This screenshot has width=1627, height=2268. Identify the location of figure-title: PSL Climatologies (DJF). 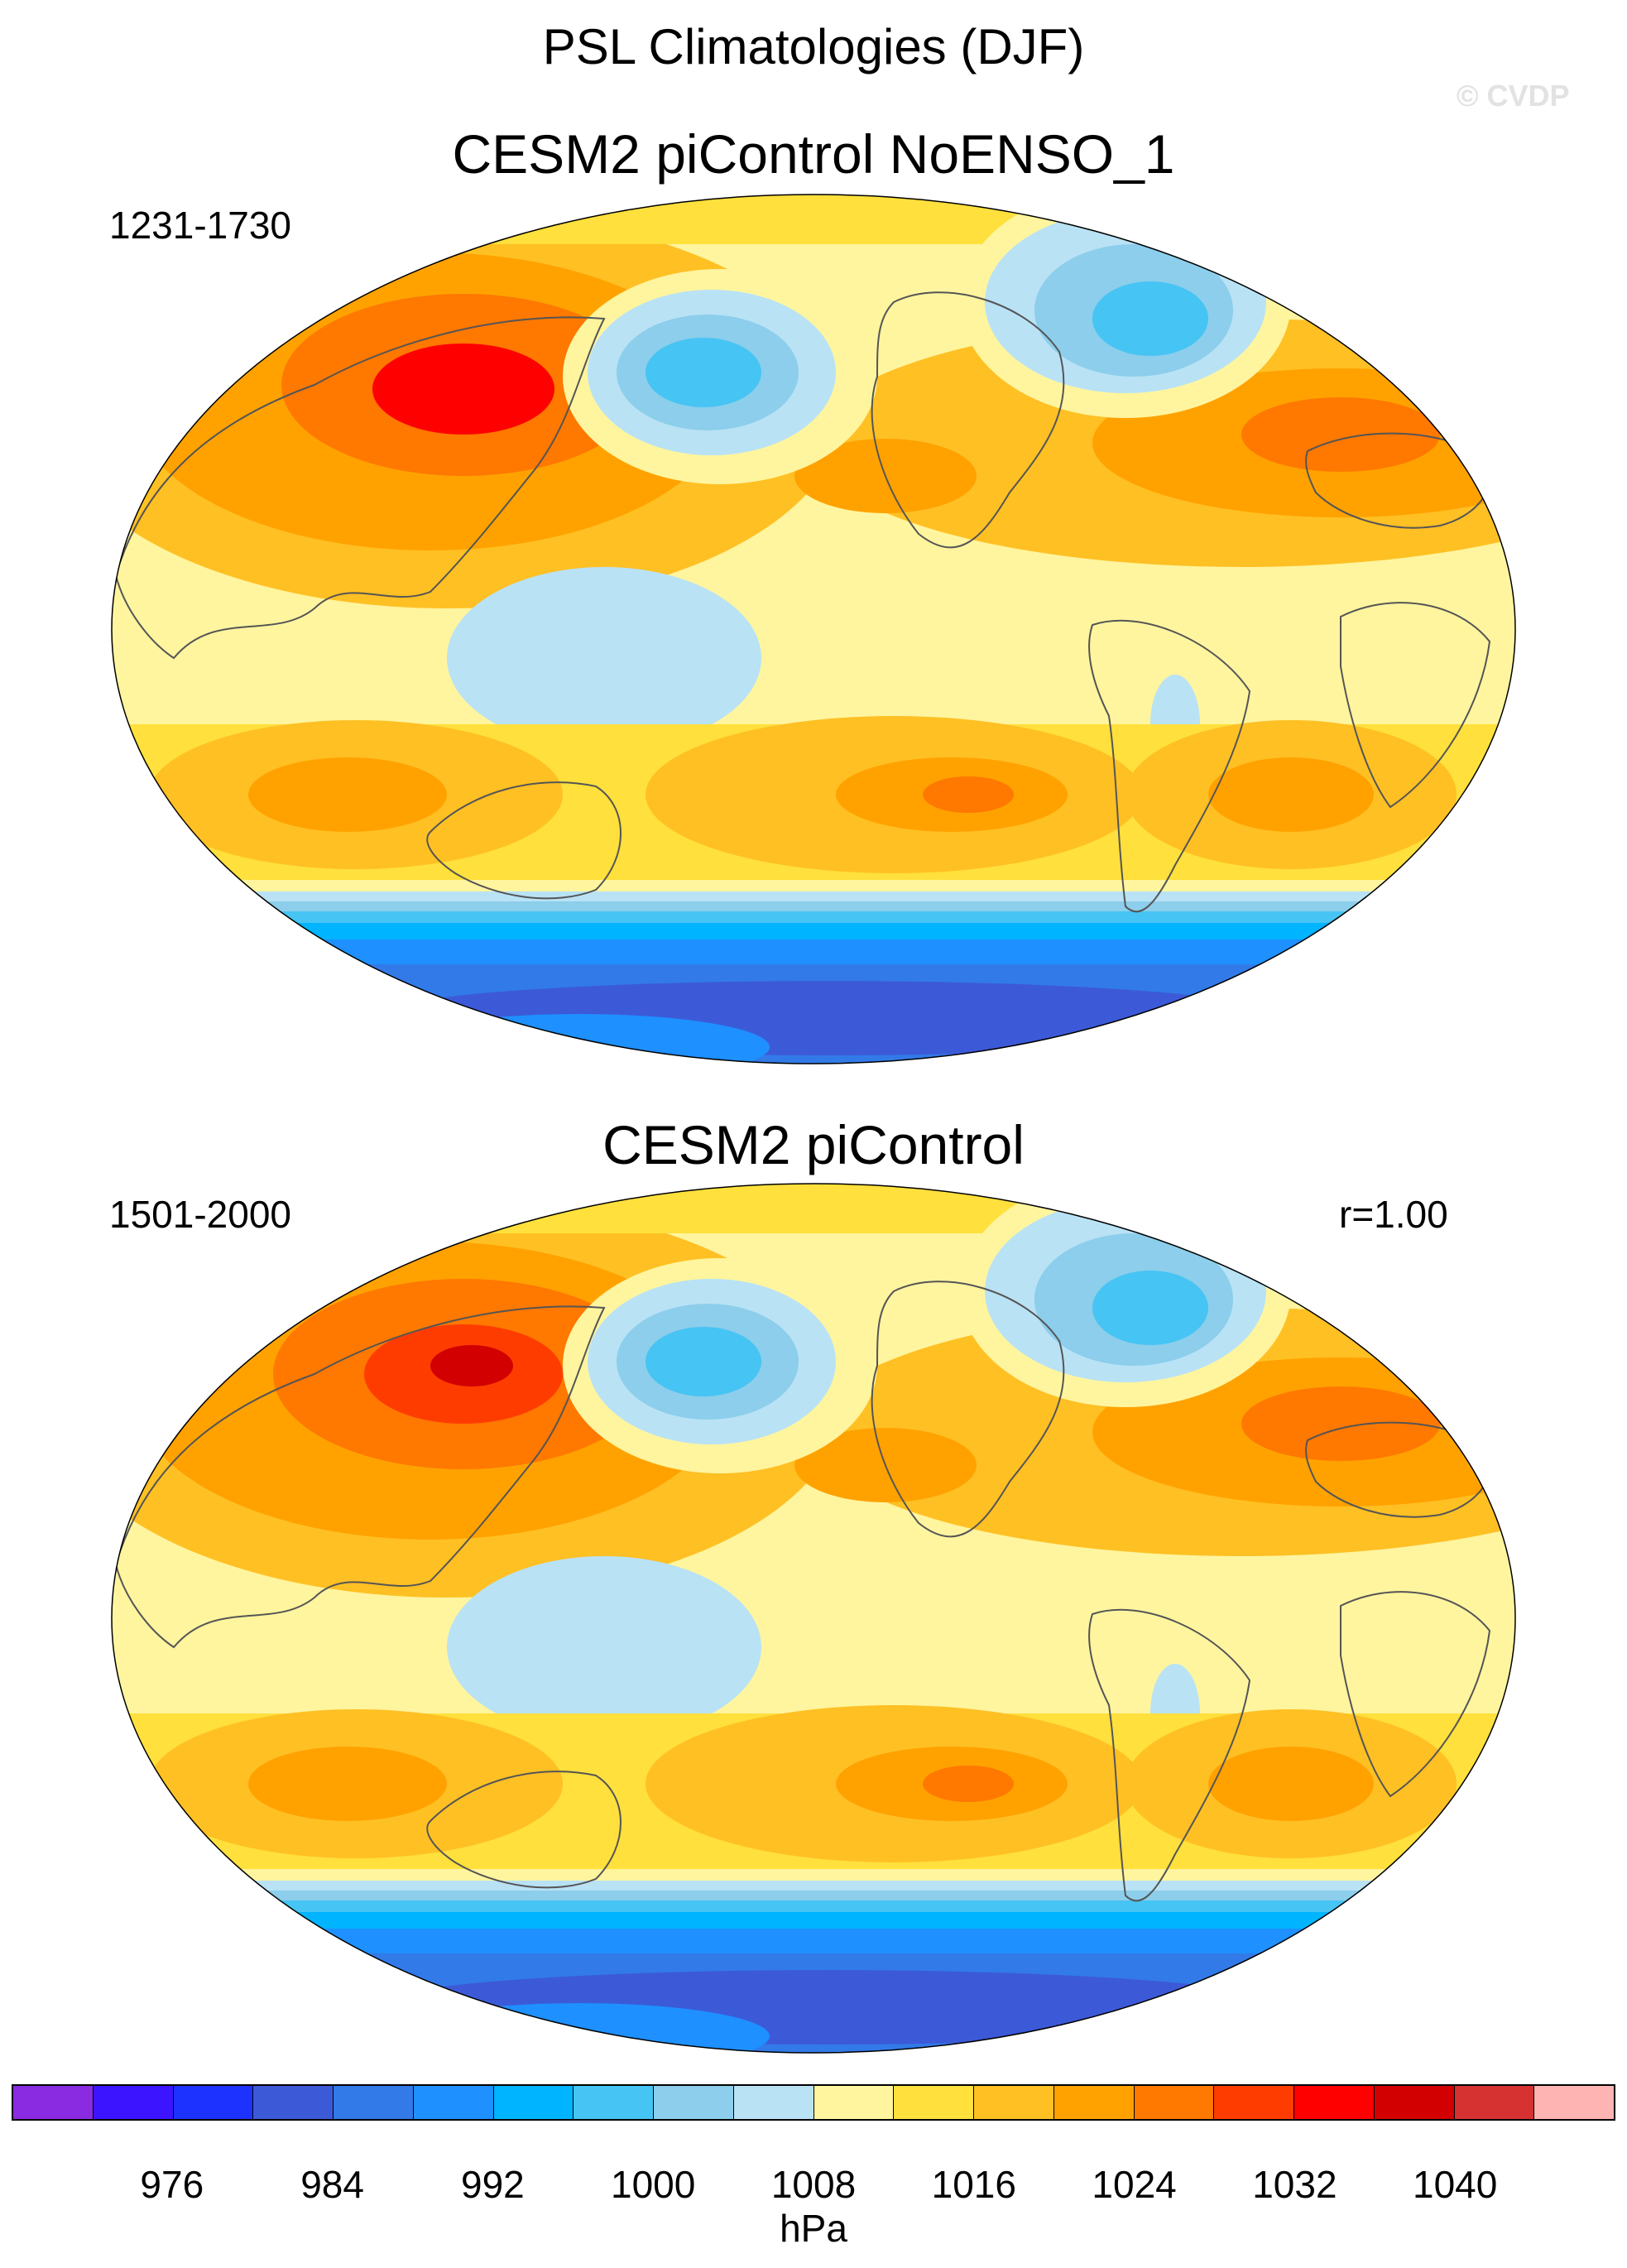
(813, 47).